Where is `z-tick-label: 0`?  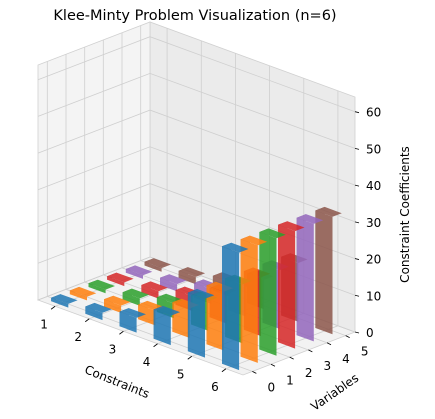 z-tick-label: 0 is located at coordinates (370, 333).